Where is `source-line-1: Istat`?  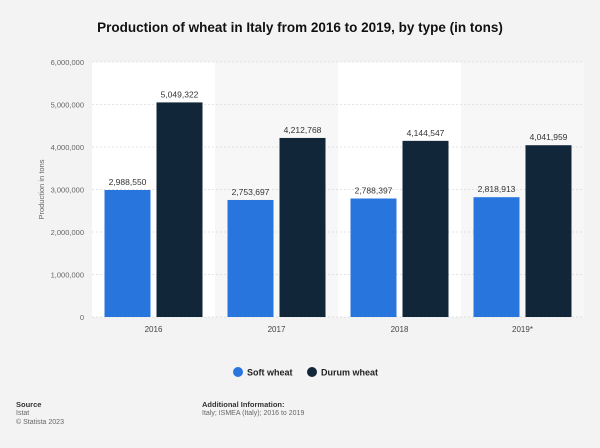
source-line-1: Istat is located at coordinates (23, 413).